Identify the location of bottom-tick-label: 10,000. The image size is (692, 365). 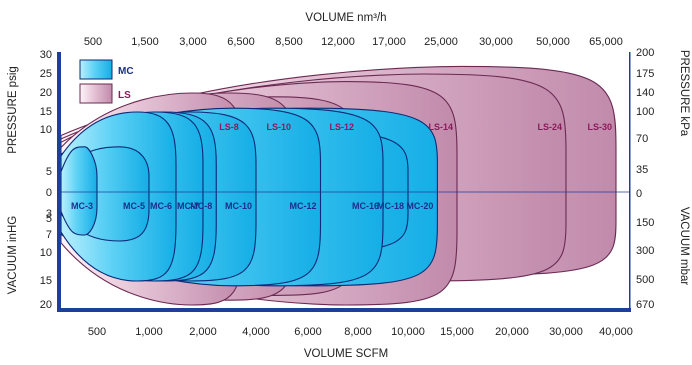
(408, 332).